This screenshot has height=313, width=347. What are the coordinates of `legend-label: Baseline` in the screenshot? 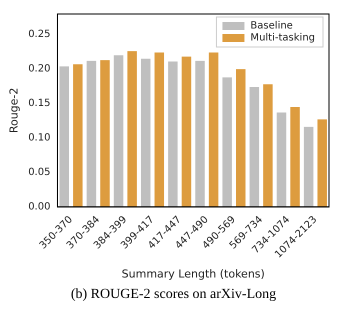 It's located at (271, 26).